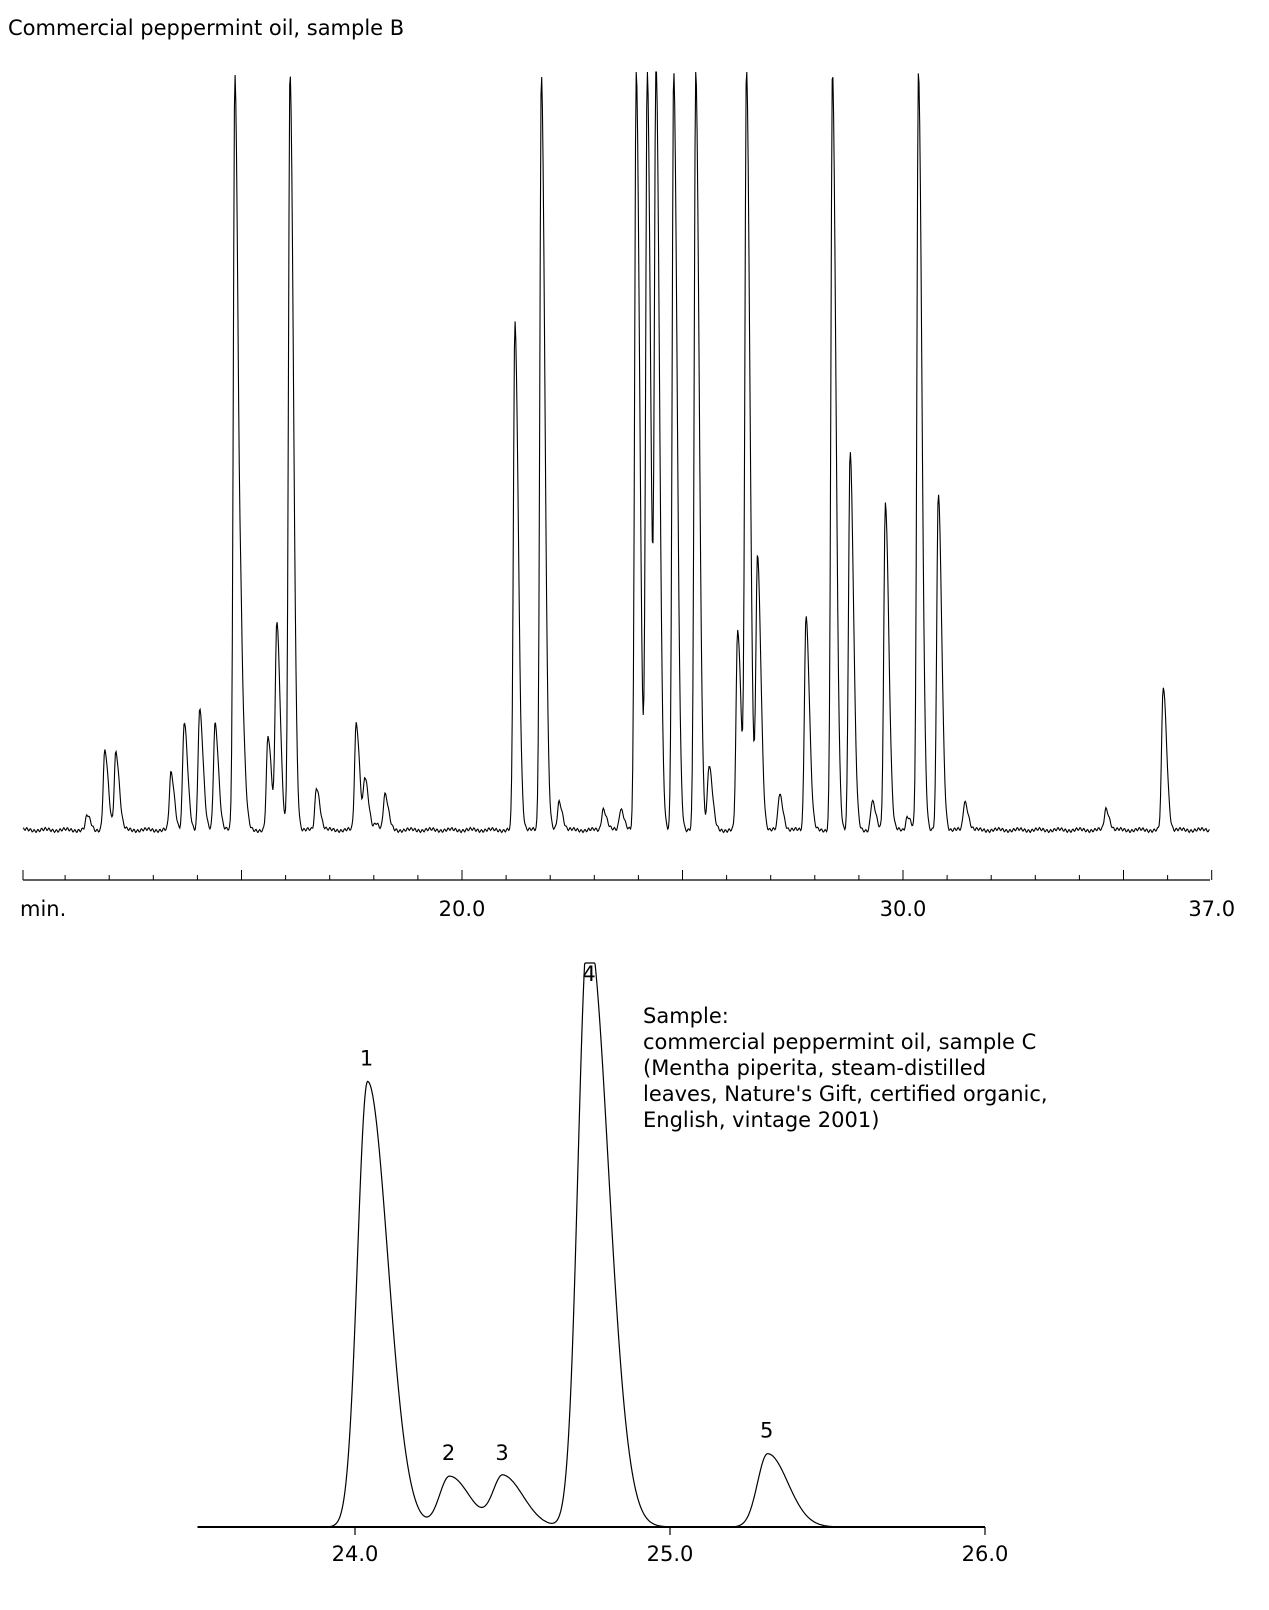  Describe the element at coordinates (686, 1016) in the screenshot. I see `annotation-line: Sample:` at that location.